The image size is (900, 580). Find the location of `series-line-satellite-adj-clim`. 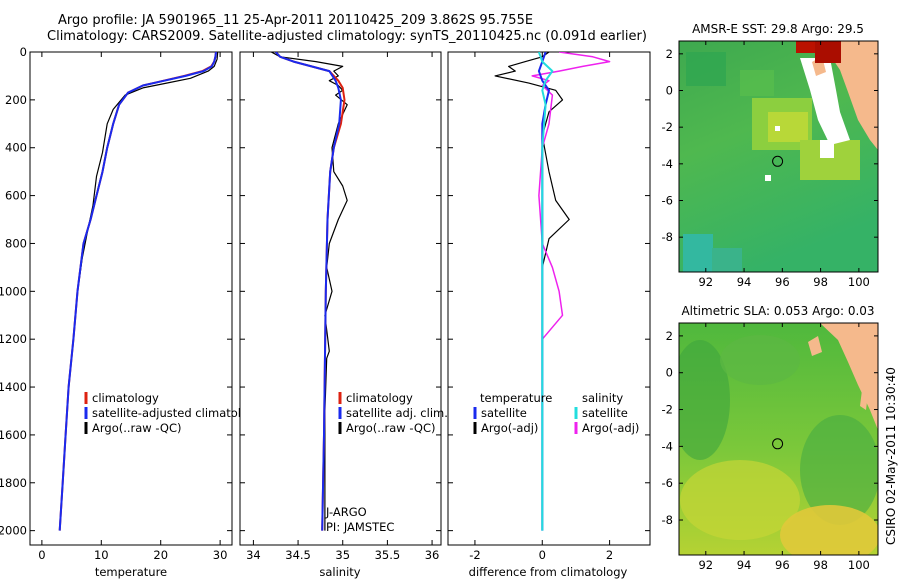

series-line-satellite-adj-clim is located at coordinates (308, 291).